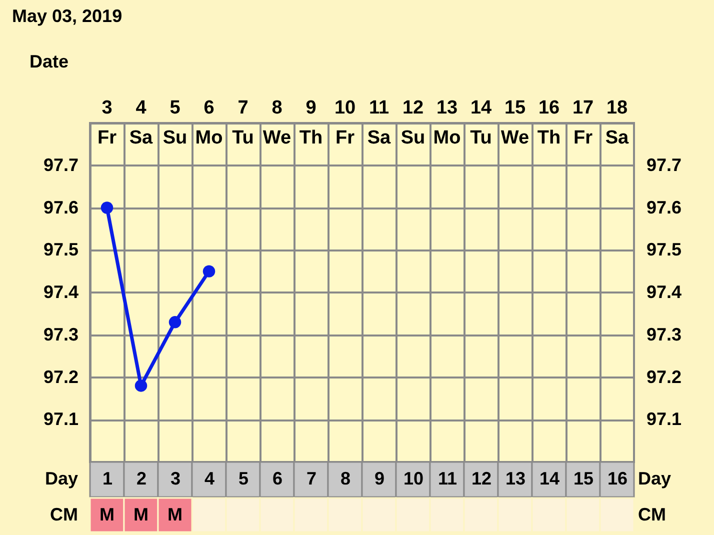  What do you see at coordinates (549, 123) in the screenshot?
I see `x-tick-label: 16 Th` at bounding box center [549, 123].